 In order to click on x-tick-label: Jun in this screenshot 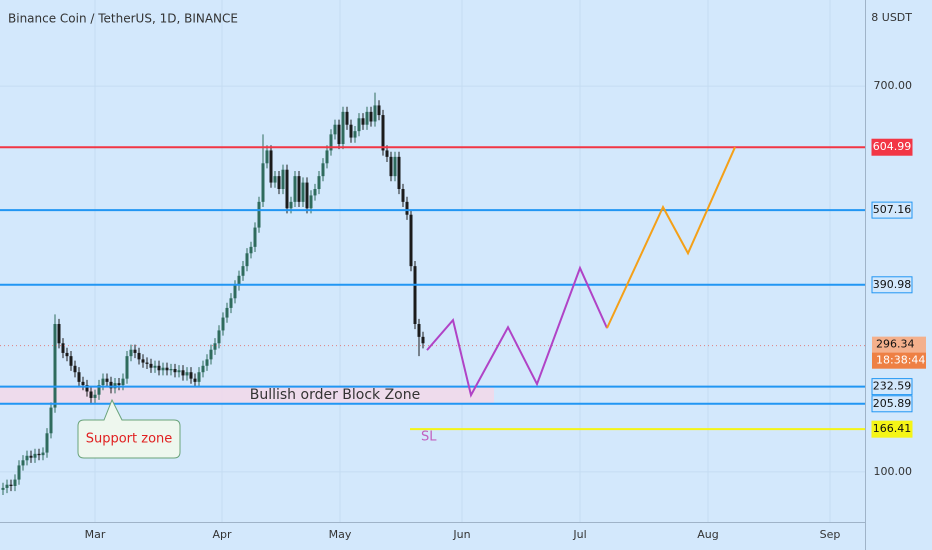, I will do `click(461, 534)`.